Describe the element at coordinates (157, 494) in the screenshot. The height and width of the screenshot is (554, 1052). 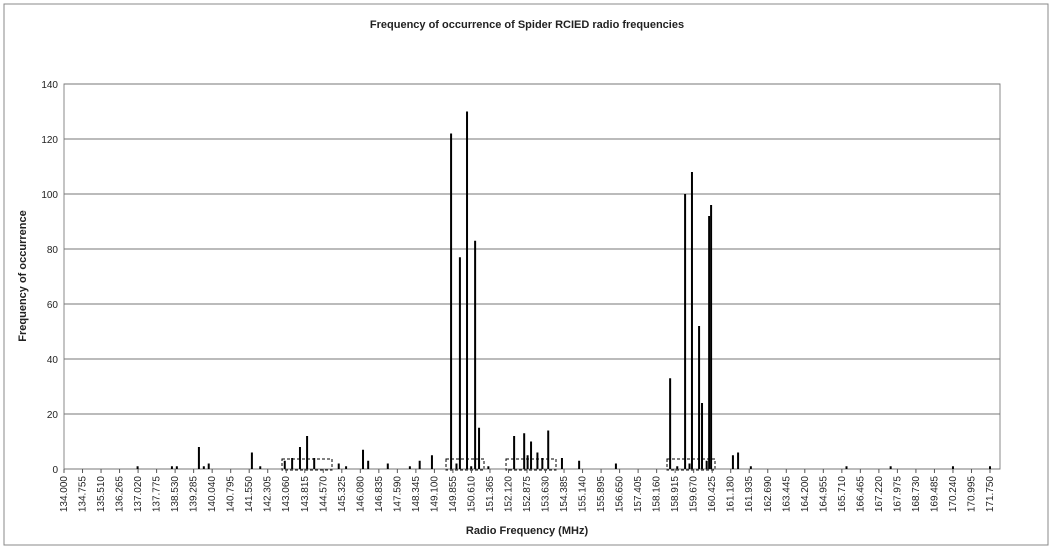
I see `x-tick-label: 137.775` at that location.